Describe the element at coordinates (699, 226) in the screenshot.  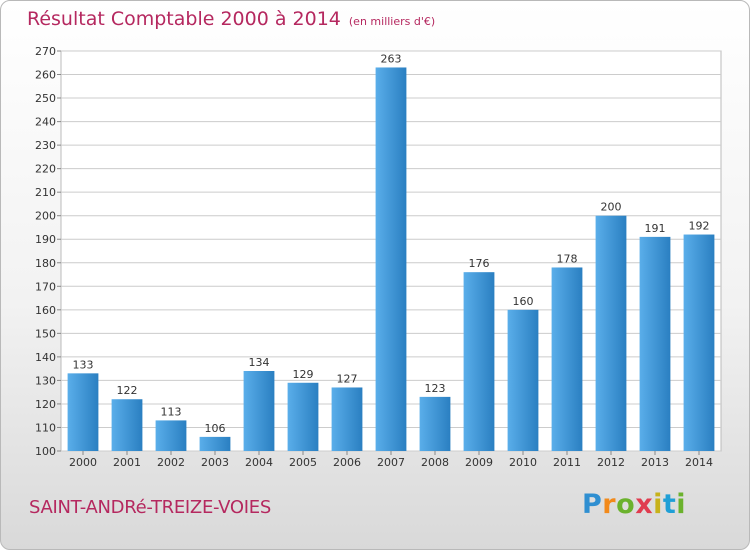
I see `data-label: 192` at that location.